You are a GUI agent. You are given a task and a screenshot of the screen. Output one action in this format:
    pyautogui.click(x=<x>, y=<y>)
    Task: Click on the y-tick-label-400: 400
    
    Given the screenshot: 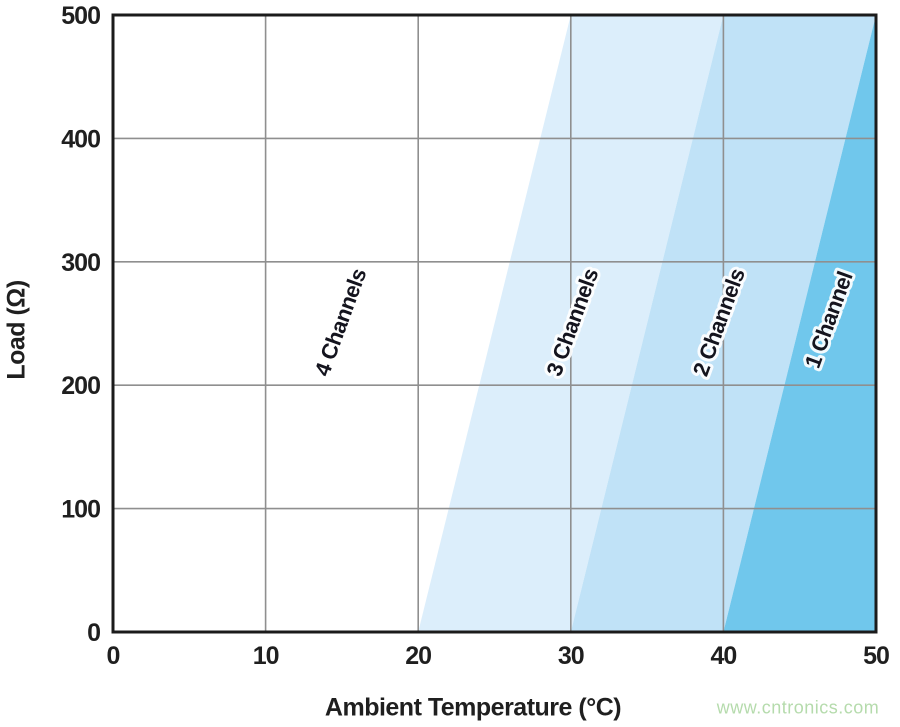 What is the action you would take?
    pyautogui.click(x=80, y=139)
    